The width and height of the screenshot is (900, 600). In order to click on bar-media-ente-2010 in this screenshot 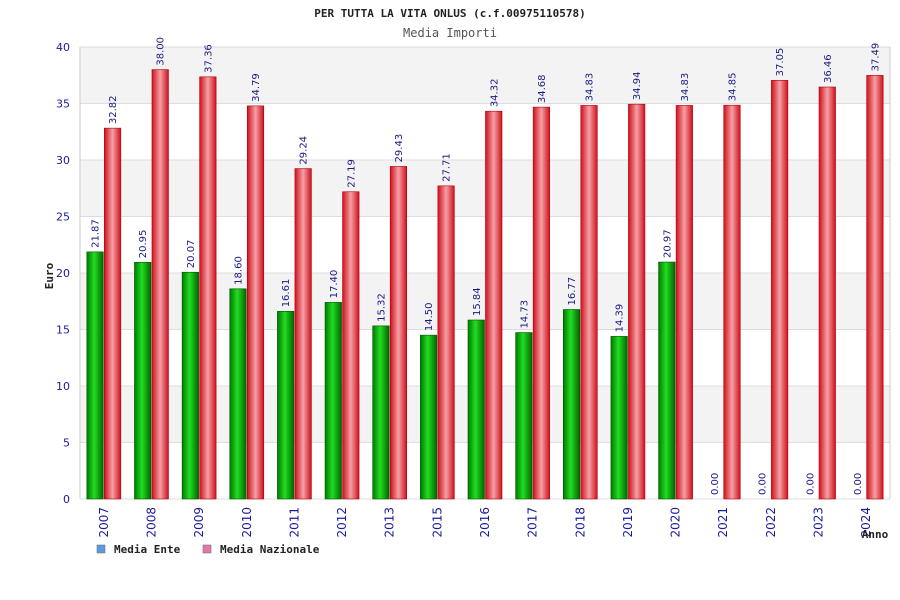, I will do `click(238, 394)`.